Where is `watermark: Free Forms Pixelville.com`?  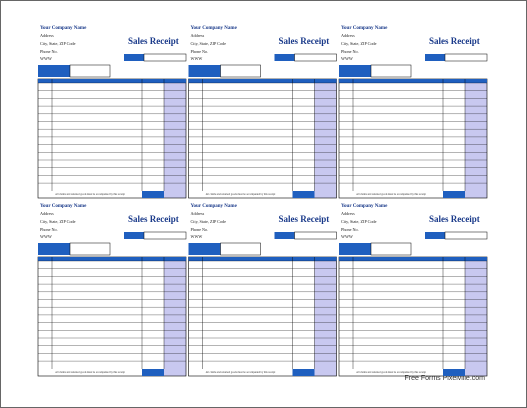 watermark: Free Forms Pixelville.com is located at coordinates (444, 378).